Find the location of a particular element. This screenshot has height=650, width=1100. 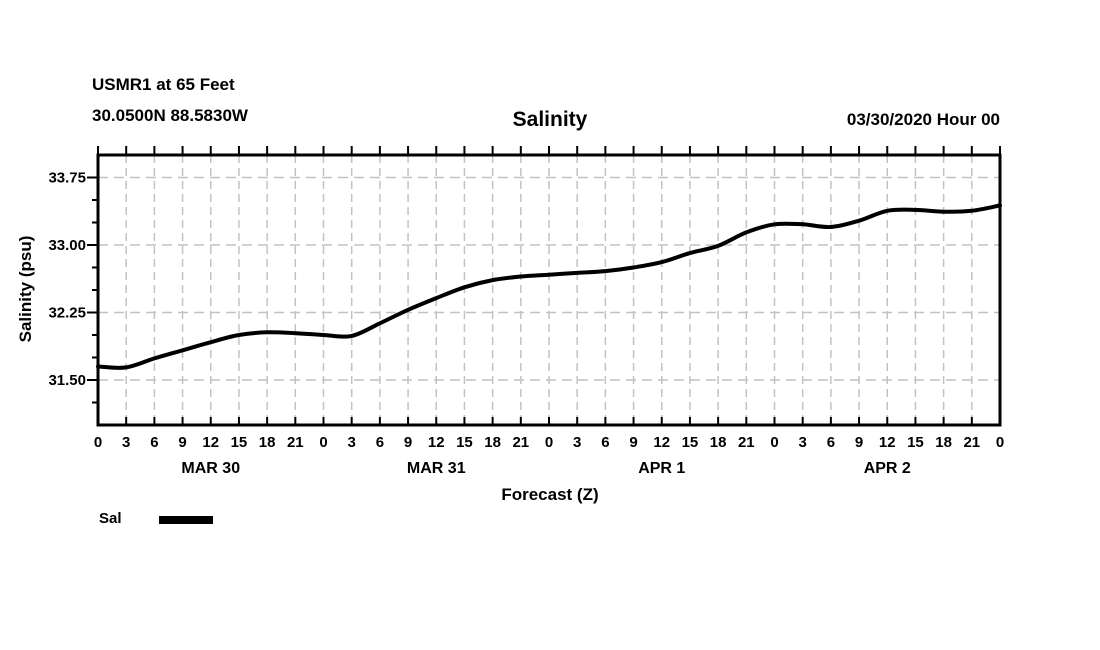

station-header: USMR1 at 65 Feet is located at coordinates (163, 84).